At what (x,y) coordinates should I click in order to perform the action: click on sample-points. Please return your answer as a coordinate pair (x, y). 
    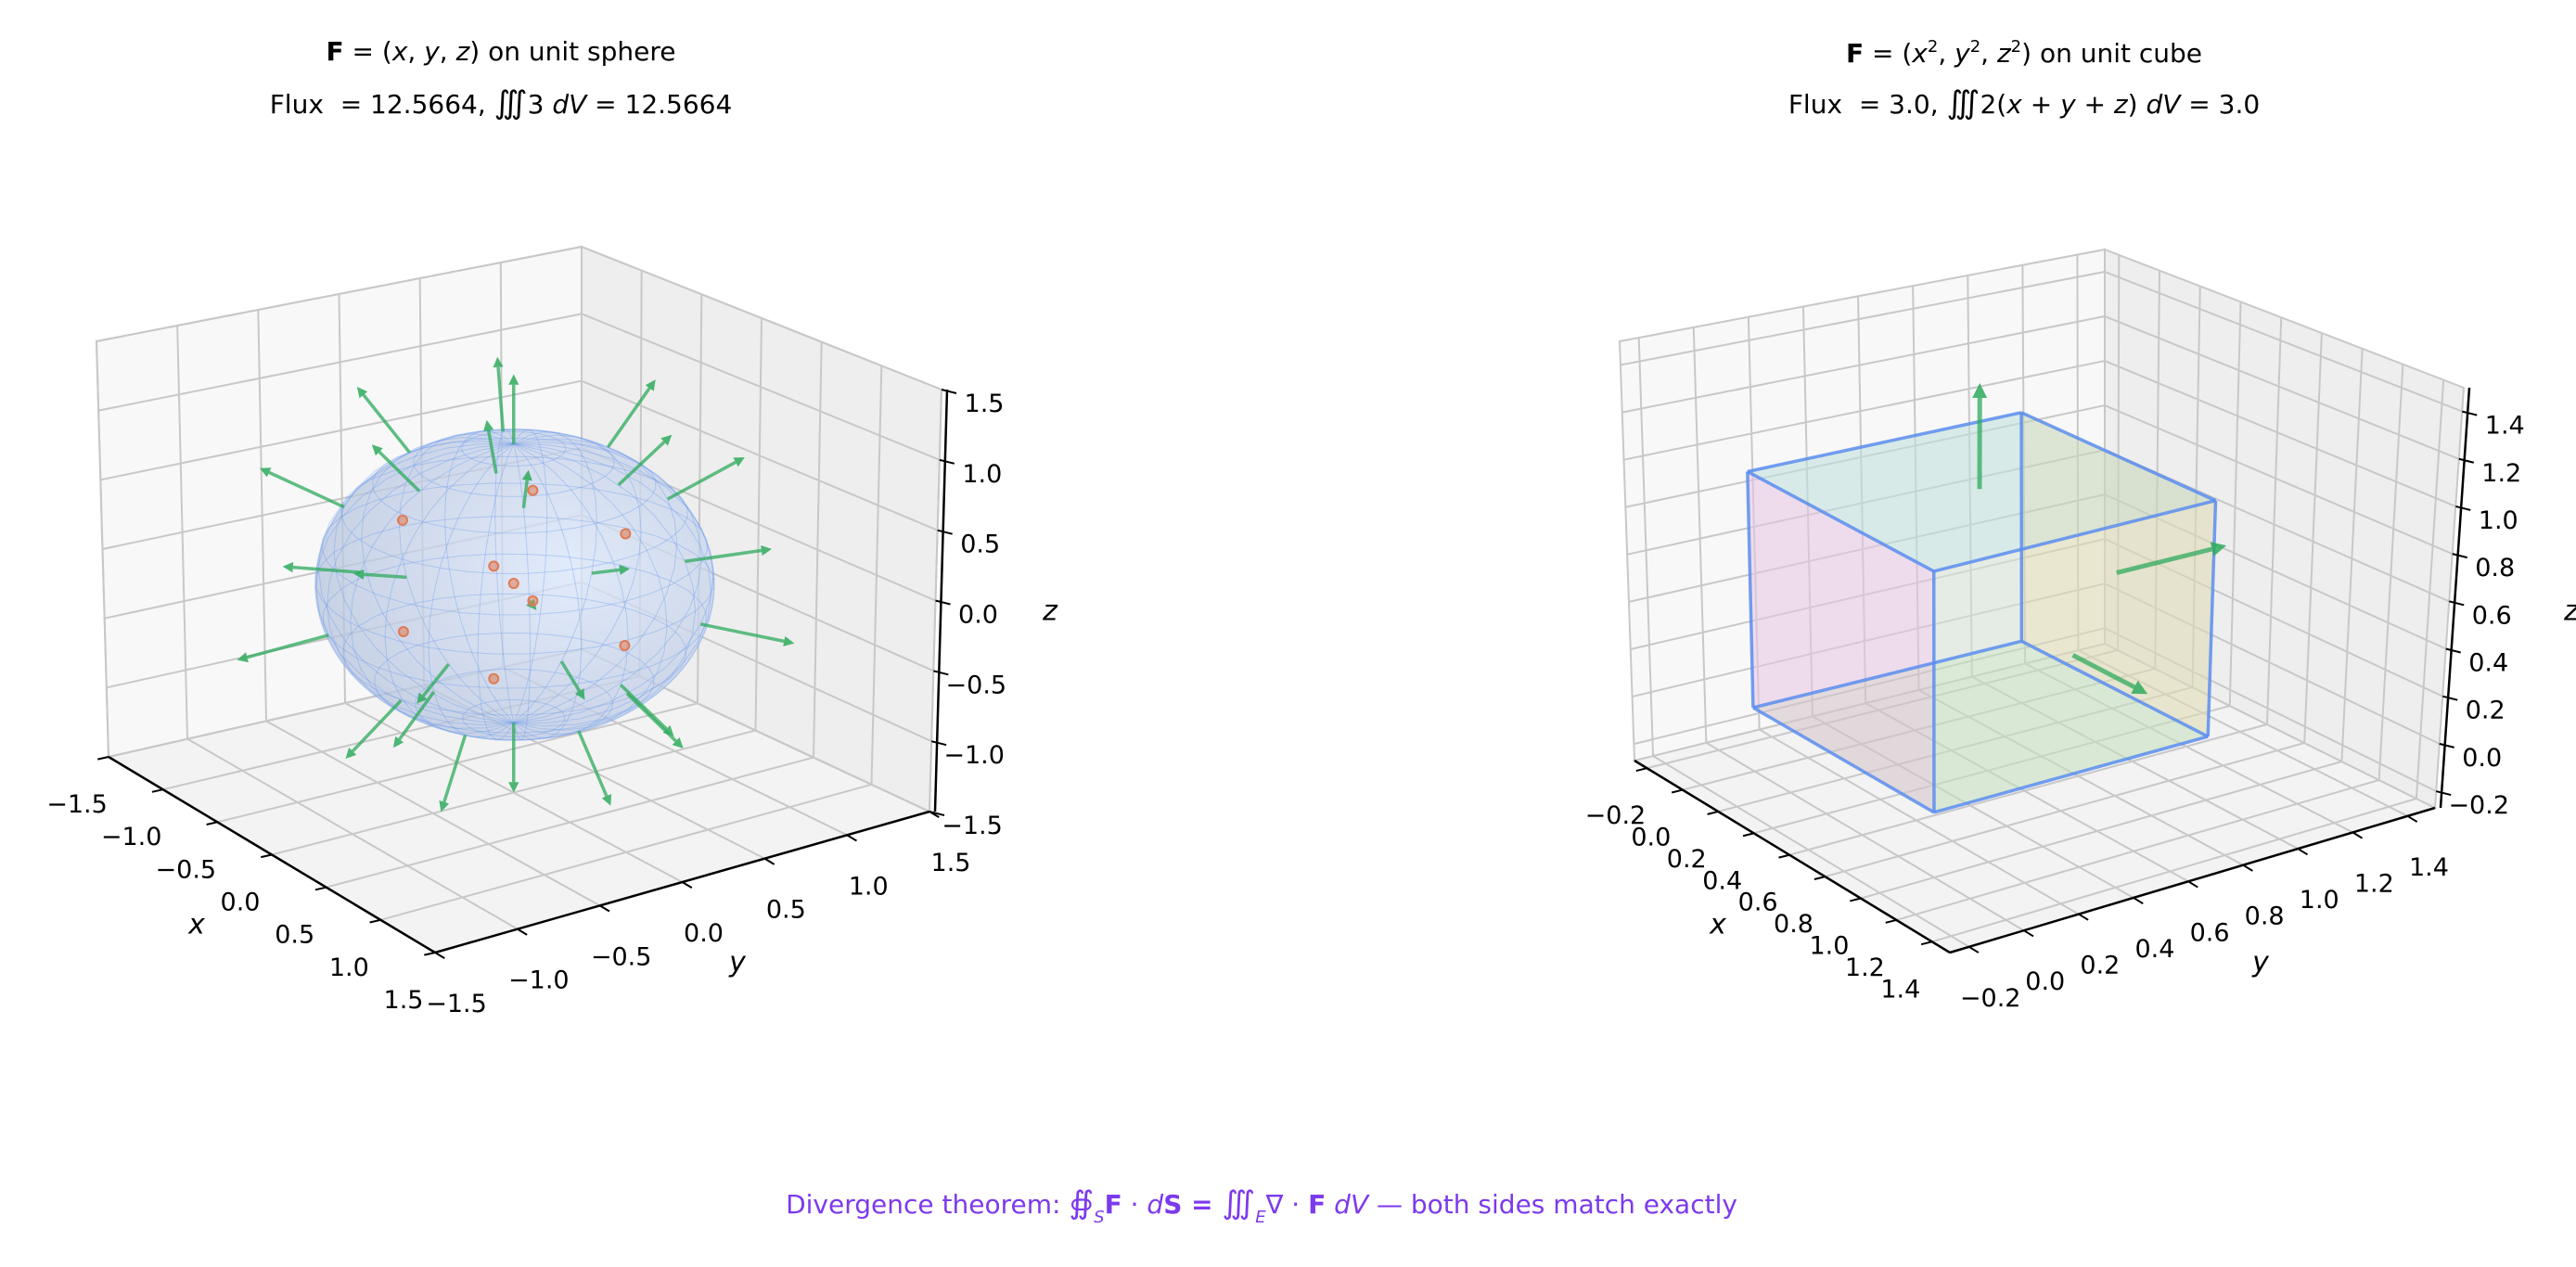
    Looking at the image, I should click on (514, 584).